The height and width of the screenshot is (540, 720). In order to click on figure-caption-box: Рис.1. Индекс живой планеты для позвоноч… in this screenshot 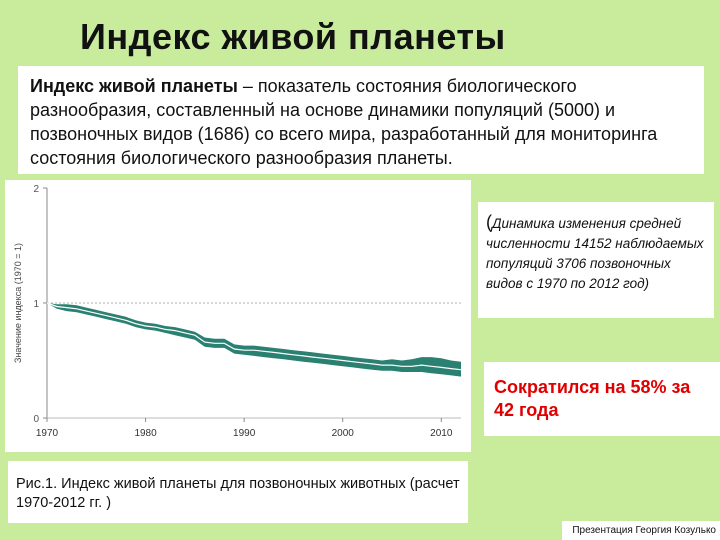, I will do `click(238, 492)`.